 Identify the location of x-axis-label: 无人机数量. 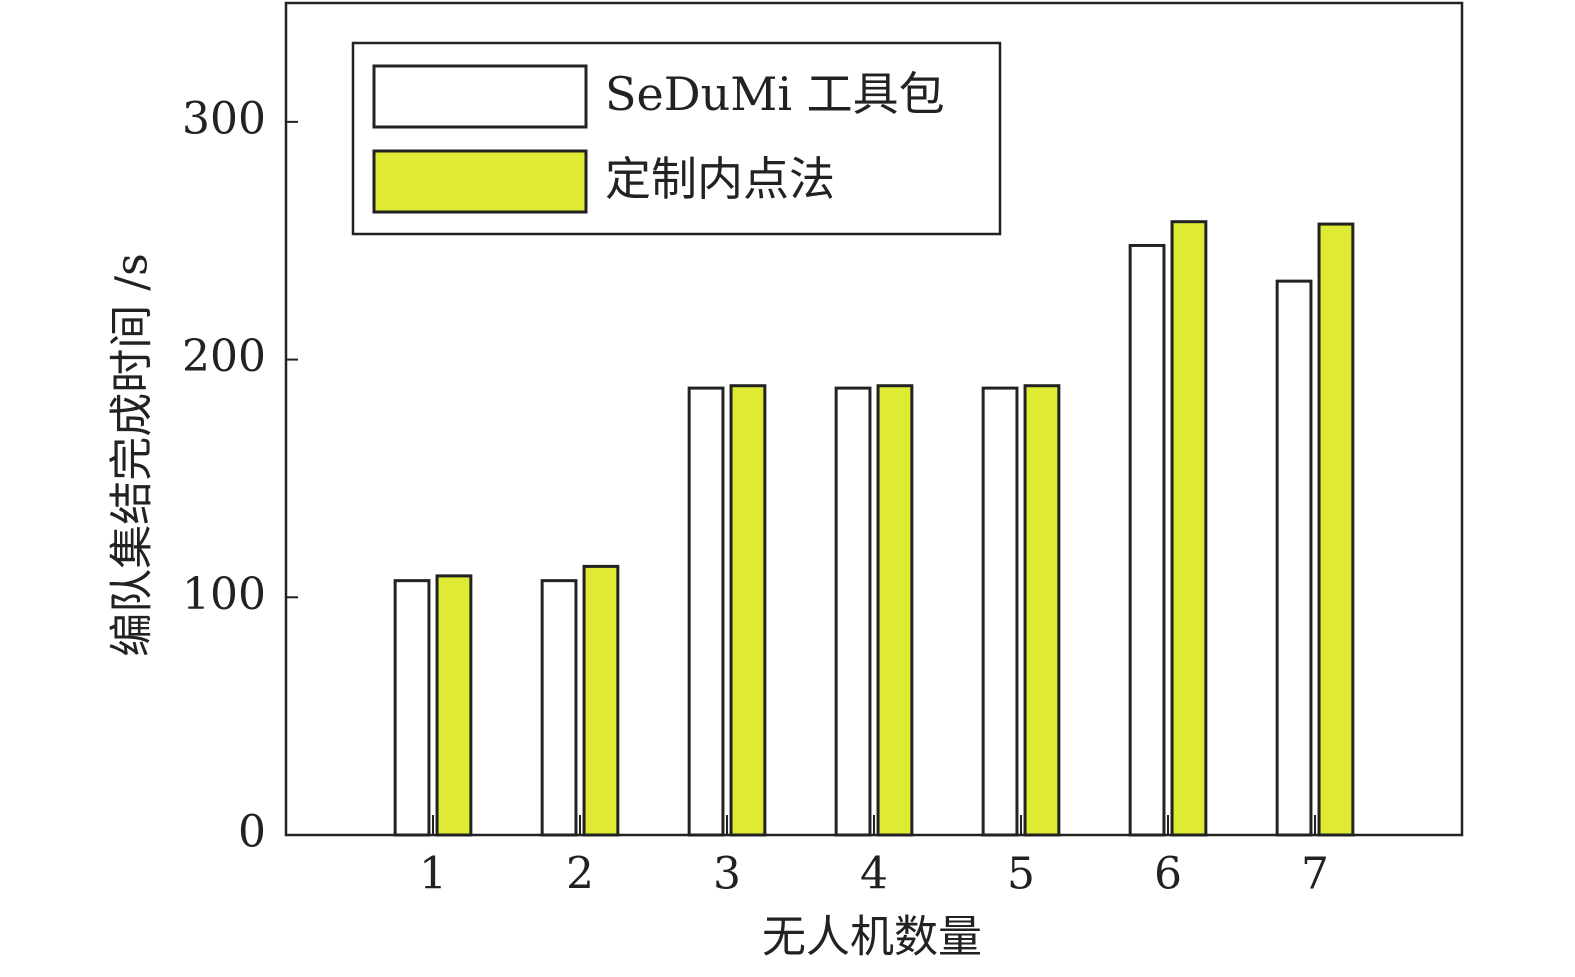
(872, 937).